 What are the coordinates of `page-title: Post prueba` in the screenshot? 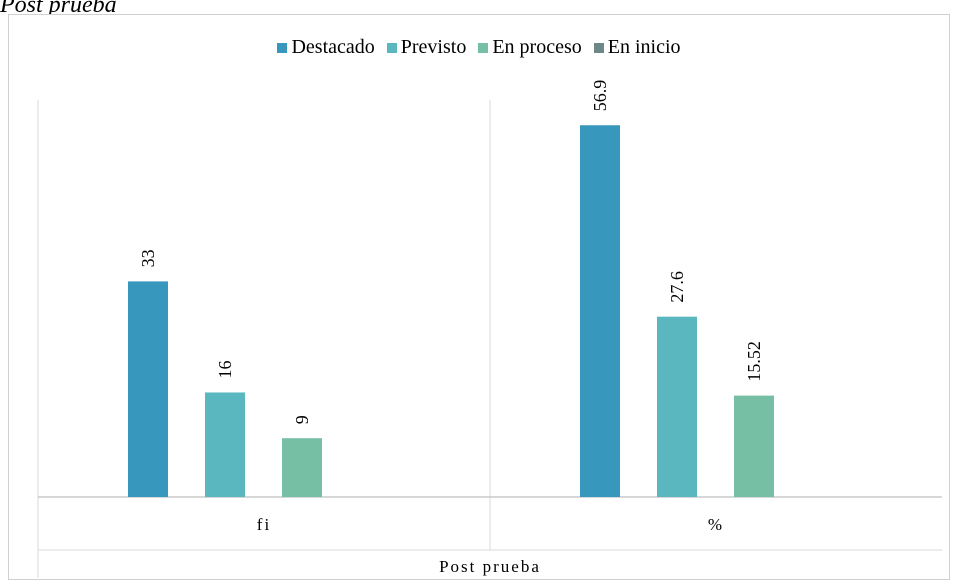 It's located at (58, 9).